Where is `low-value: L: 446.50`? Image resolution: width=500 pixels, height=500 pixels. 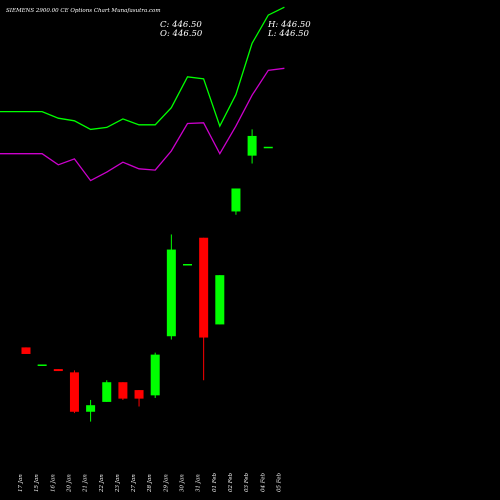 low-value: L: 446.50 is located at coordinates (288, 34).